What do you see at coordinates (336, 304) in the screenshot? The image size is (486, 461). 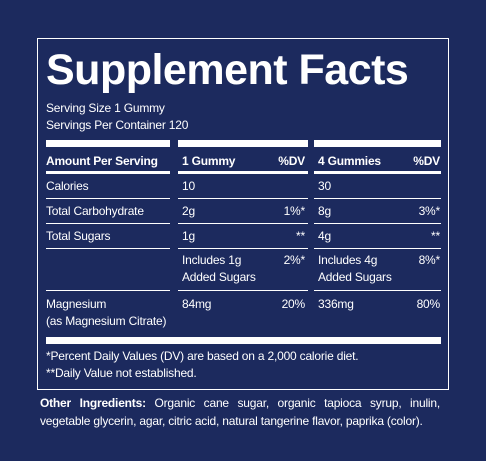 I see `amount: 336mg` at bounding box center [336, 304].